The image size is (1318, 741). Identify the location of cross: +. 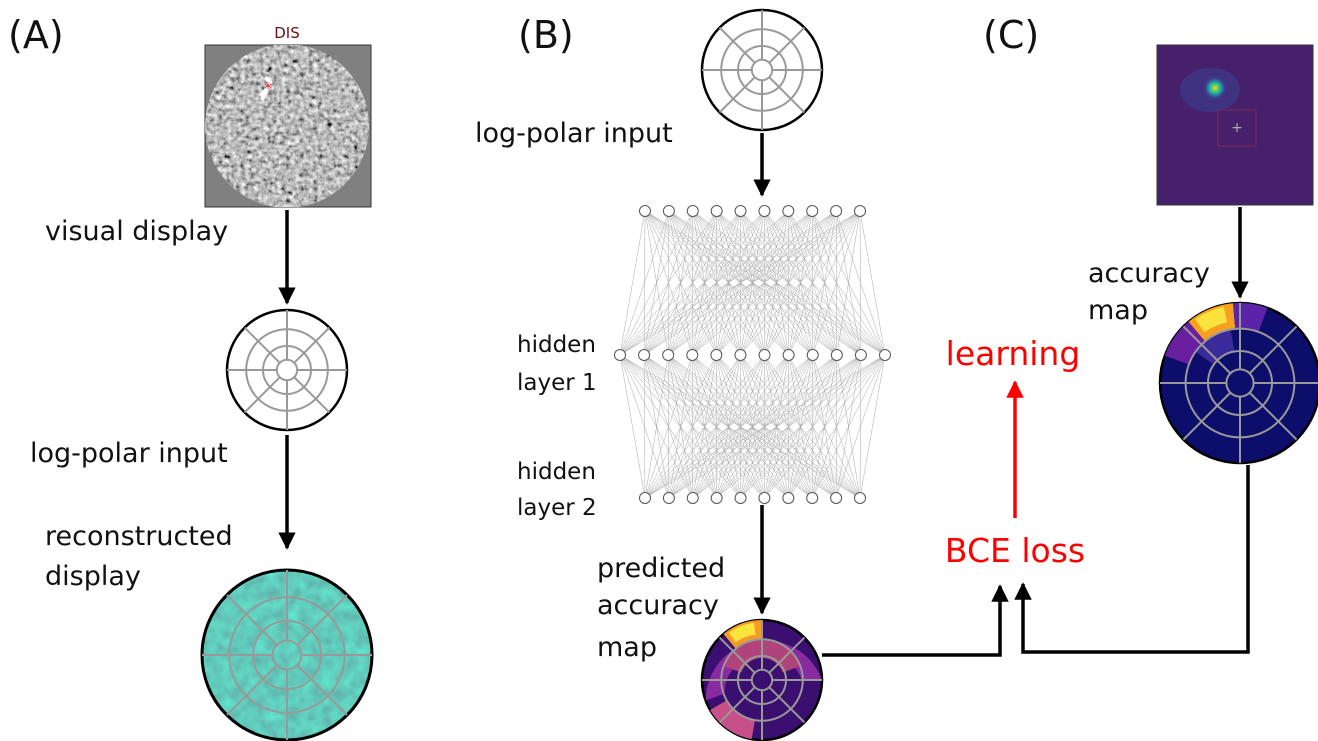
(1237, 128).